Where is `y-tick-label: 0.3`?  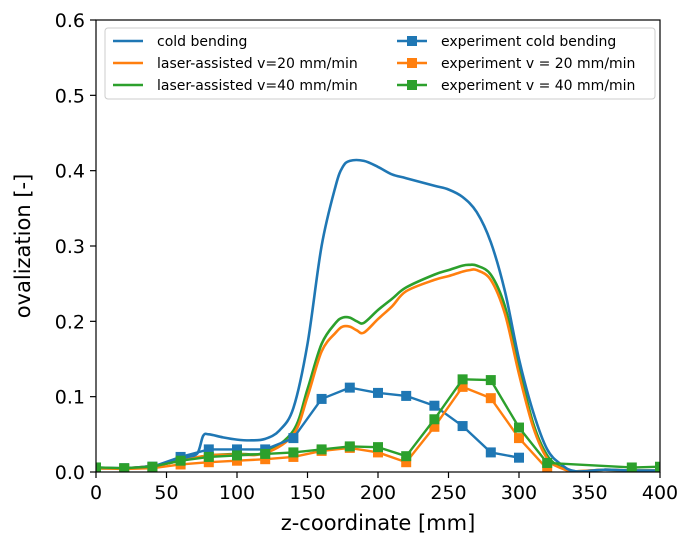 y-tick-label: 0.3 is located at coordinates (70, 247).